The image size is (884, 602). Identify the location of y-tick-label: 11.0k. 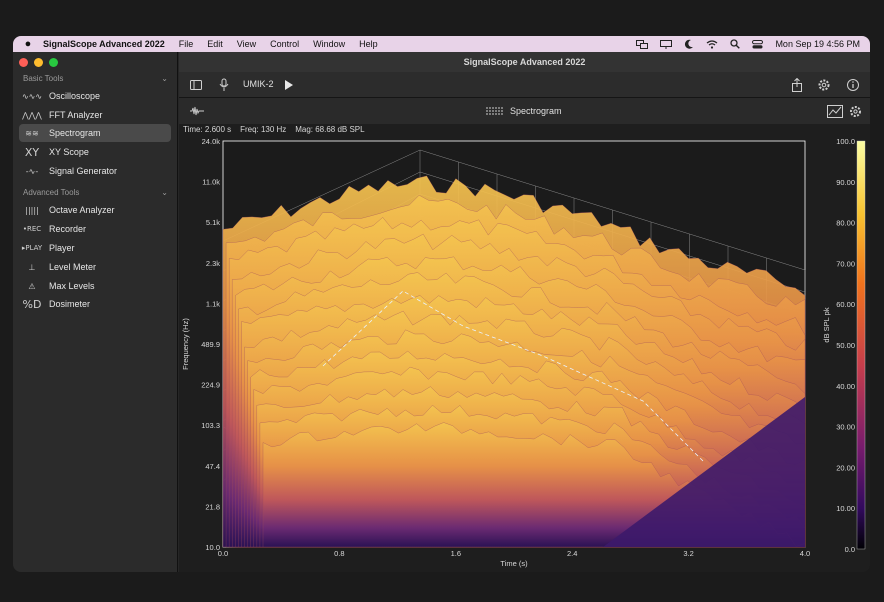
(211, 182).